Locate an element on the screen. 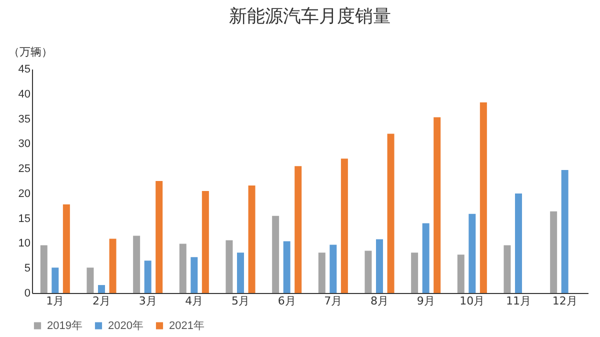  legend-label: 2019年 is located at coordinates (64, 326).